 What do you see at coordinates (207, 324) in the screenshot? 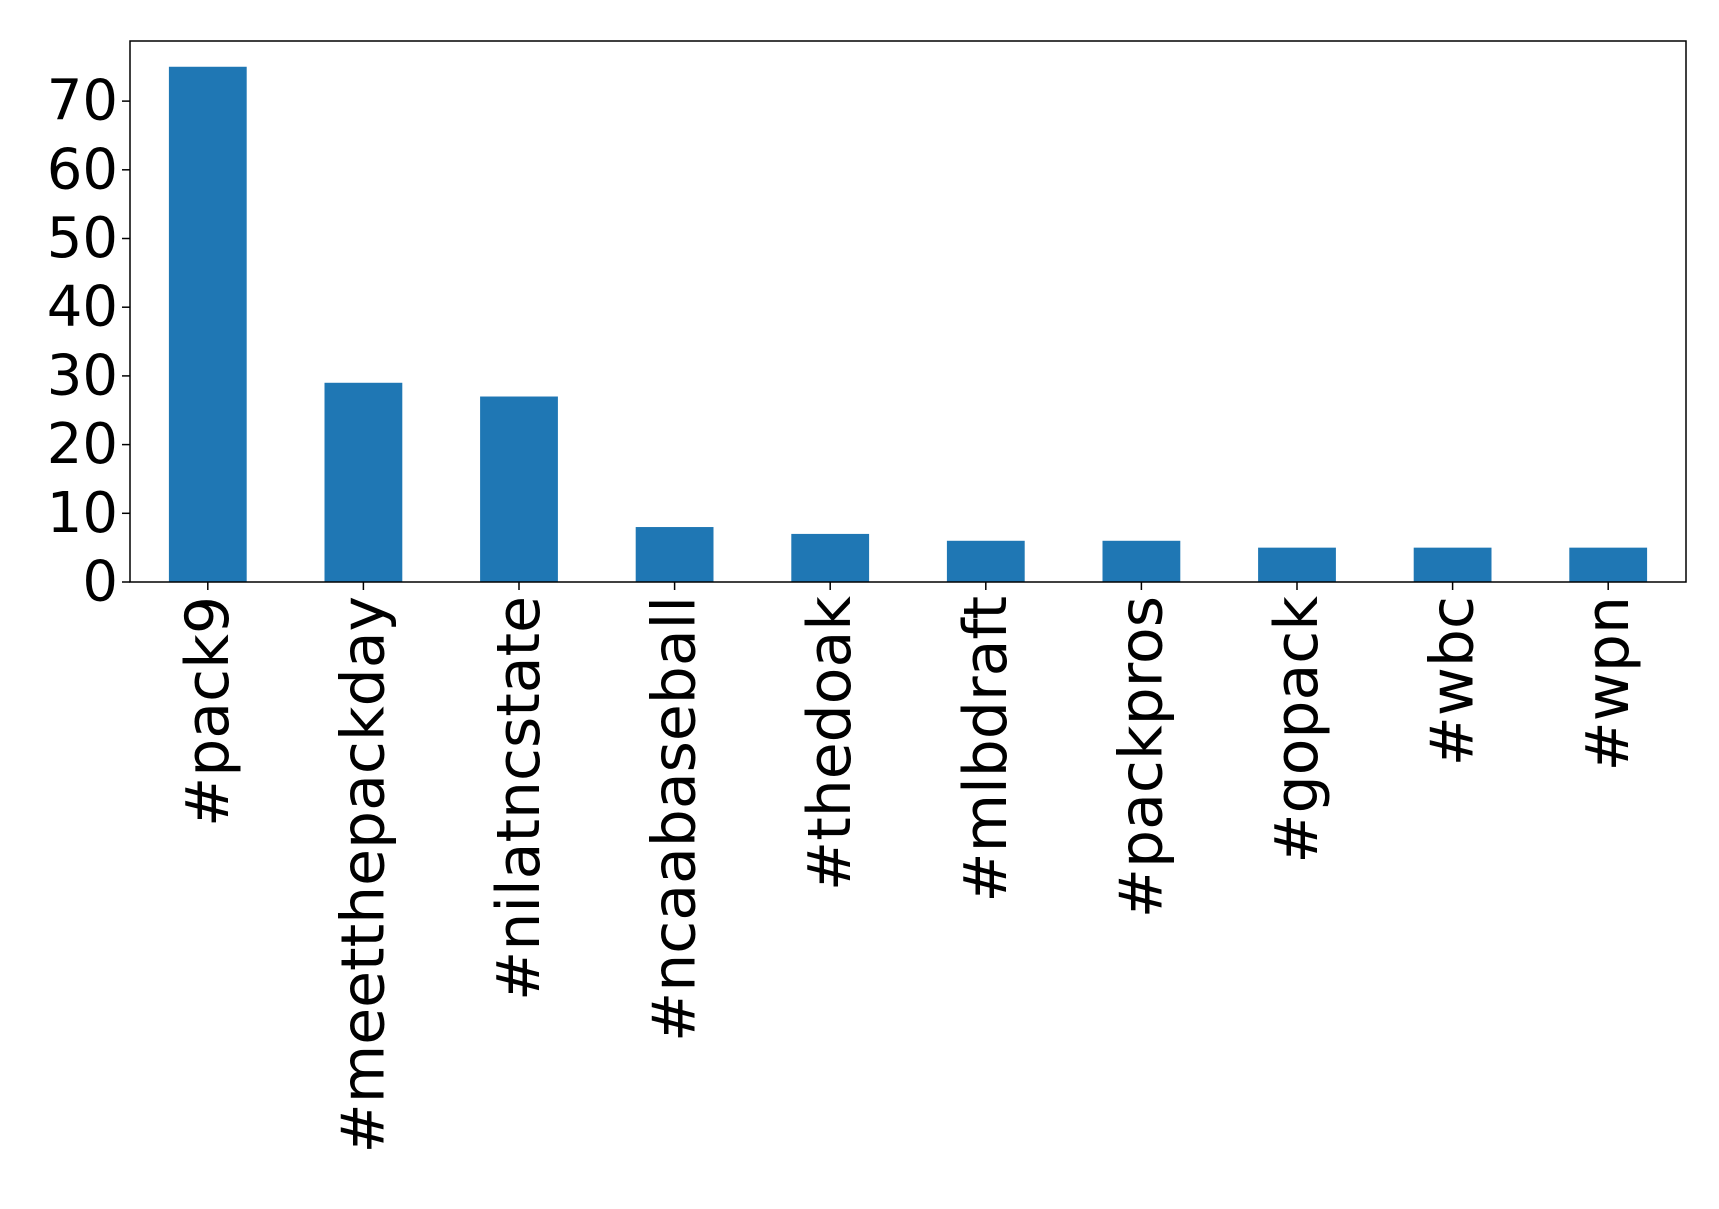
I see `bar-pack9` at bounding box center [207, 324].